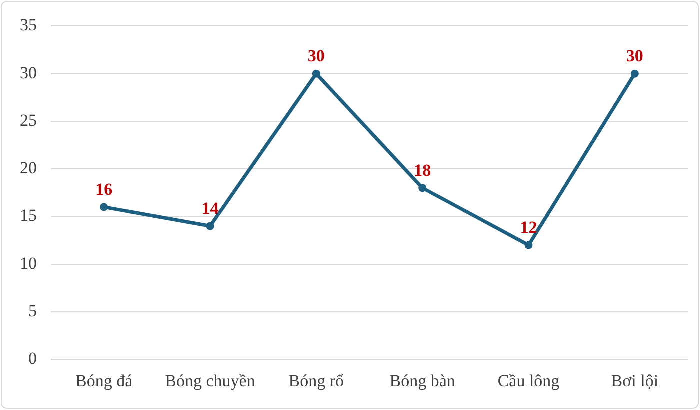 This screenshot has height=410, width=700. What do you see at coordinates (28, 120) in the screenshot?
I see `y-tick-label: 25` at bounding box center [28, 120].